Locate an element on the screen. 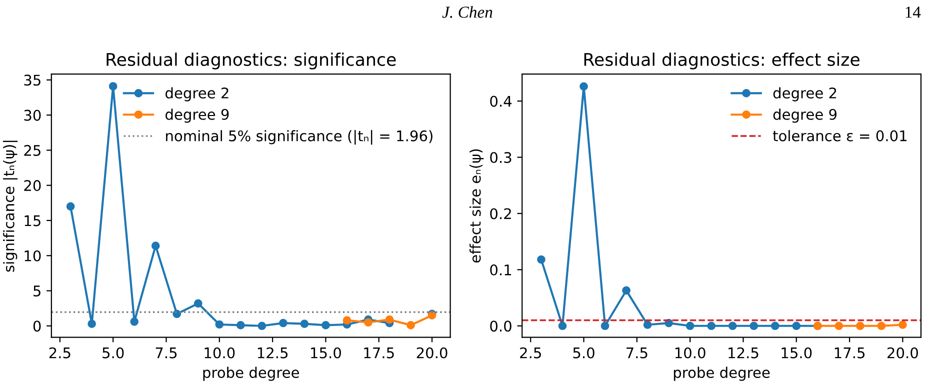 Image resolution: width=935 pixels, height=390 pixels. text: J. Chen is located at coordinates (467, 12).